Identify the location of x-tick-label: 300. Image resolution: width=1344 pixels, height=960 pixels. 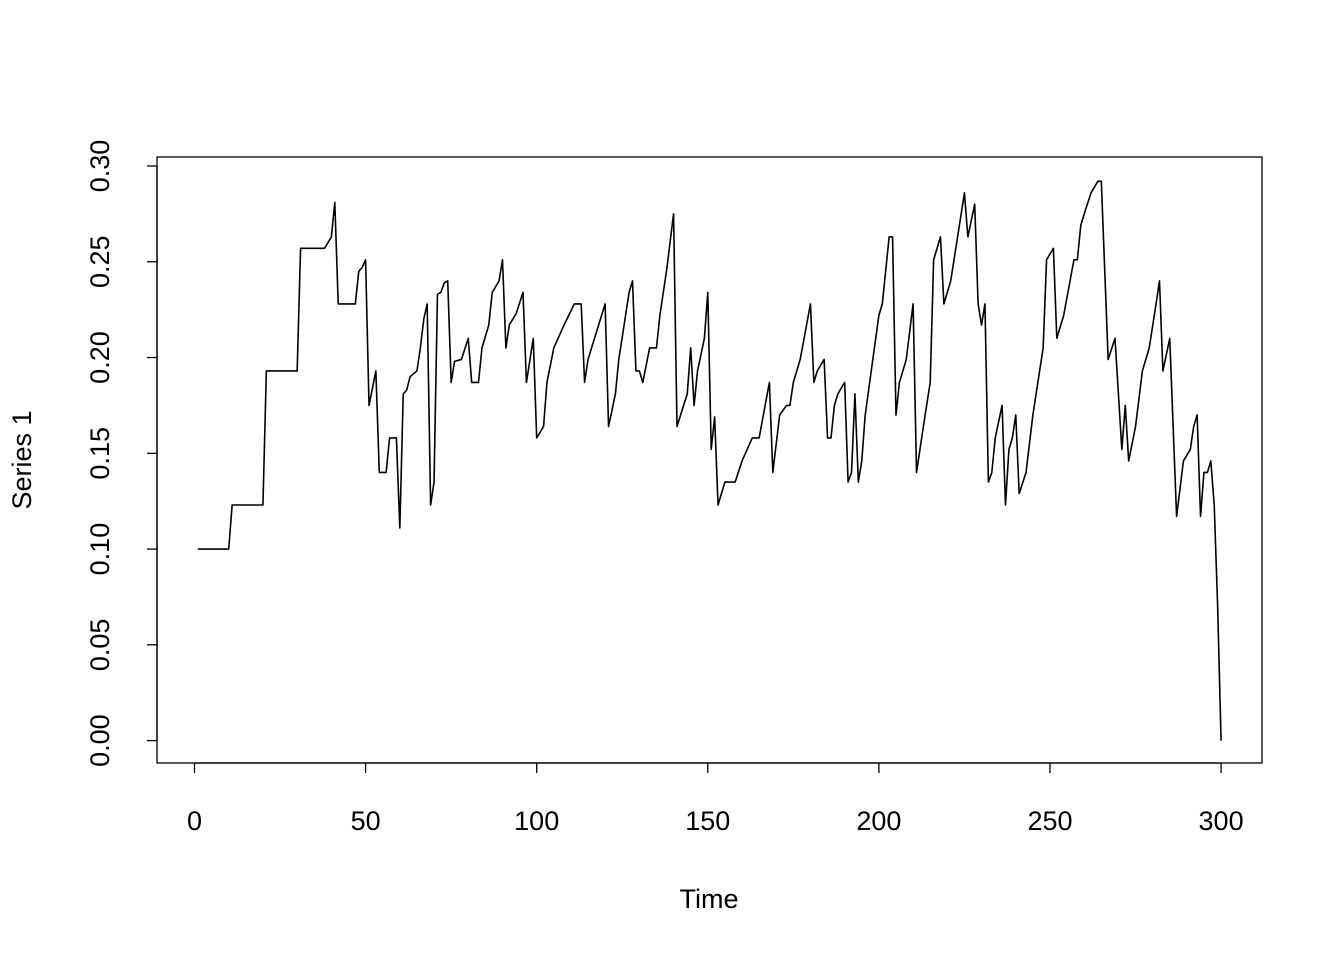
(1221, 821).